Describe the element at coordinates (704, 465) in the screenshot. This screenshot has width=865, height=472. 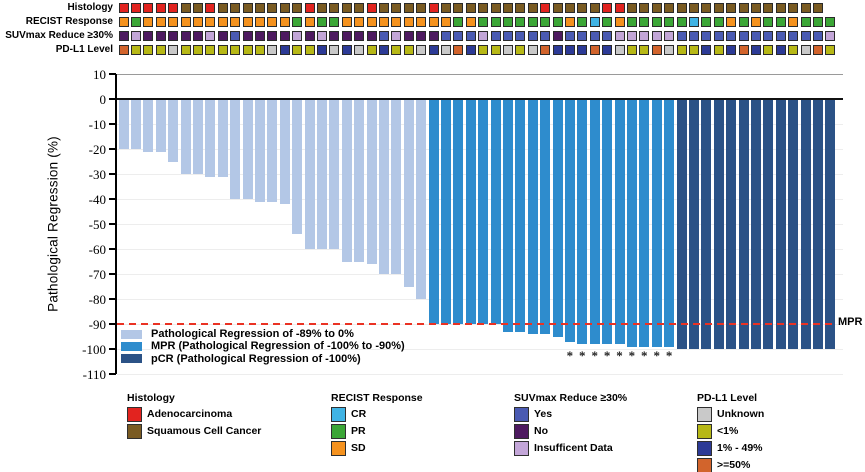
I see `legend-swatch-pdl1-level` at that location.